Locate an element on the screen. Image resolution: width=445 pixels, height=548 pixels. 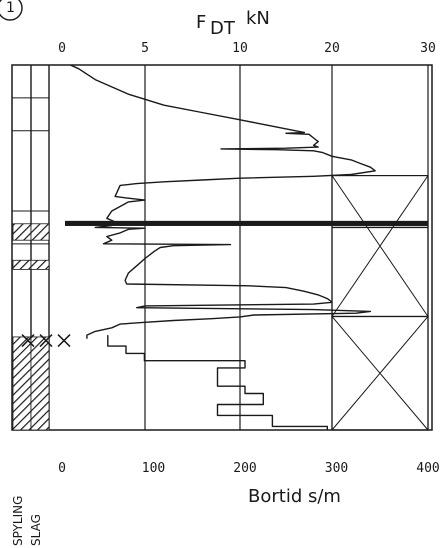
crossed-boxes is located at coordinates (380, 302).